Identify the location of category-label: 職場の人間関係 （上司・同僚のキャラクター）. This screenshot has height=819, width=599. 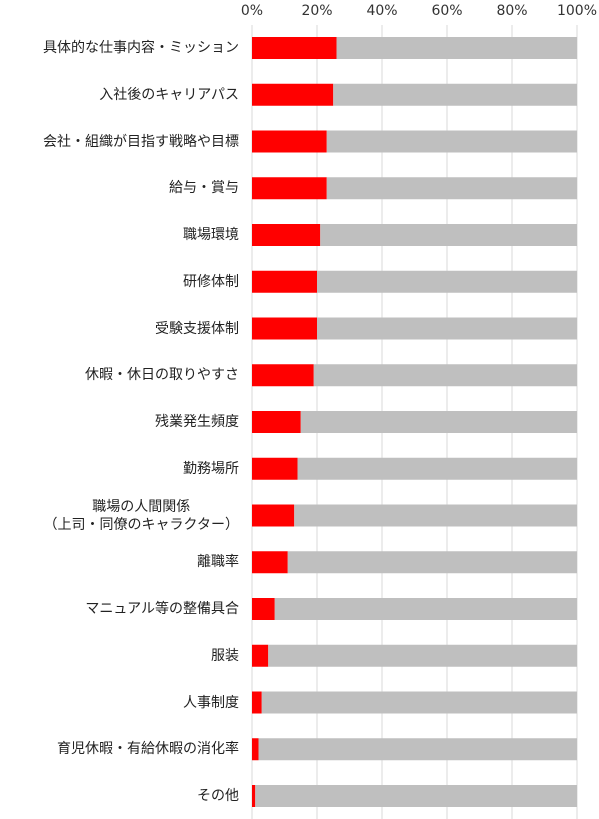
(141, 515).